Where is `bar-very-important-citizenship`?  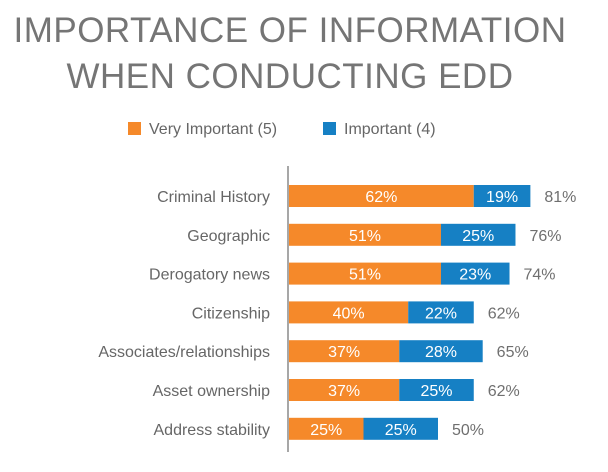
bar-very-important-citizenship is located at coordinates (349, 312).